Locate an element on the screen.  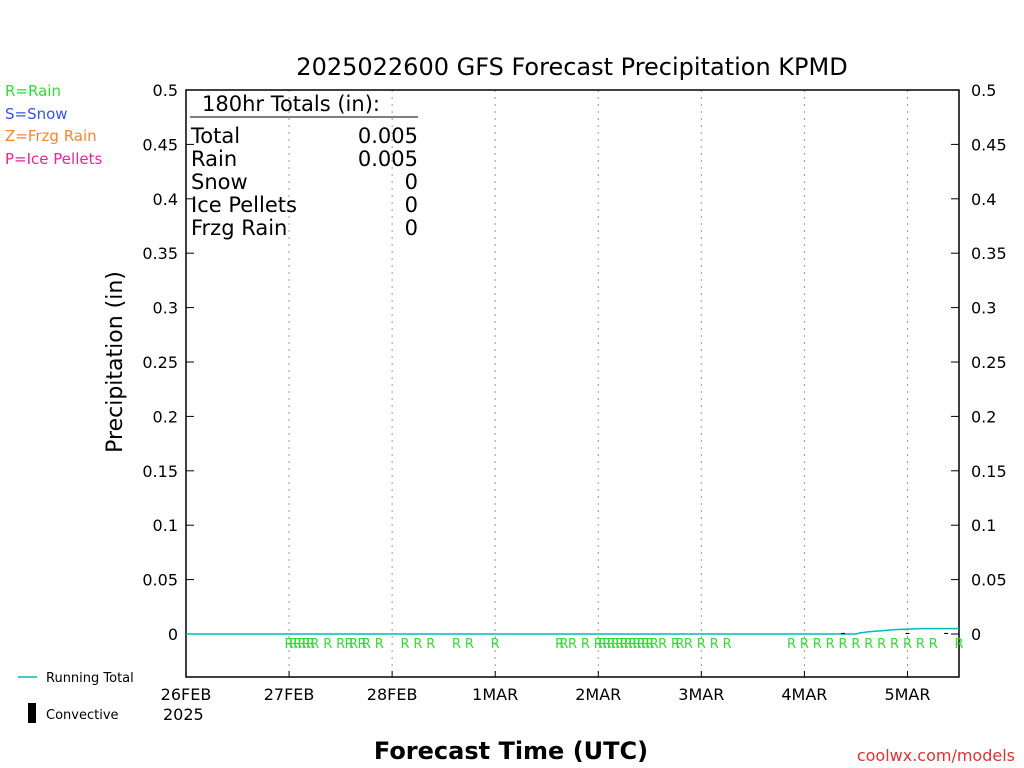
y-tick-label-left: 0.5 is located at coordinates (165, 90).